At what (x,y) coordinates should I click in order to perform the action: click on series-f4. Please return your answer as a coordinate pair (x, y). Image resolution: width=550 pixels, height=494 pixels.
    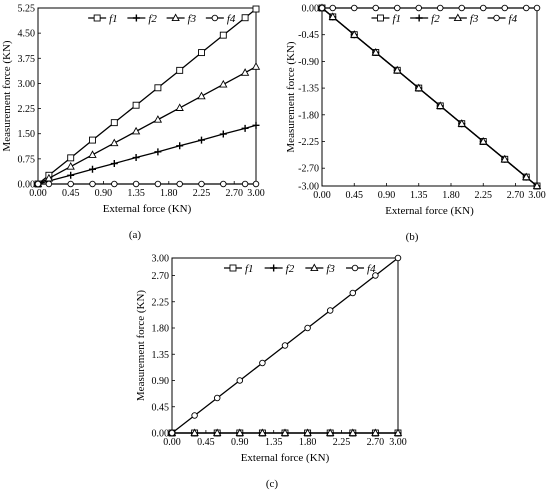
    Looking at the image, I should click on (429, 8).